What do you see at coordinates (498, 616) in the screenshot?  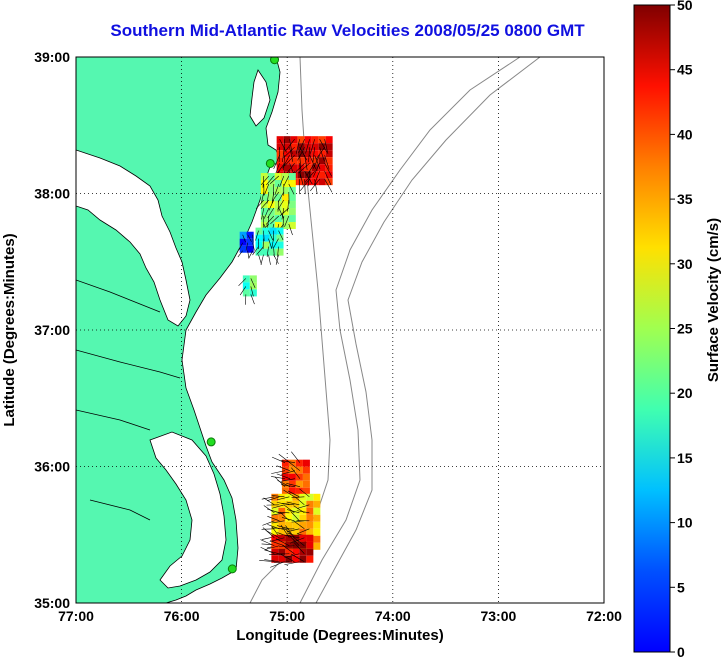 I see `x-tick-label: 73:00` at bounding box center [498, 616].